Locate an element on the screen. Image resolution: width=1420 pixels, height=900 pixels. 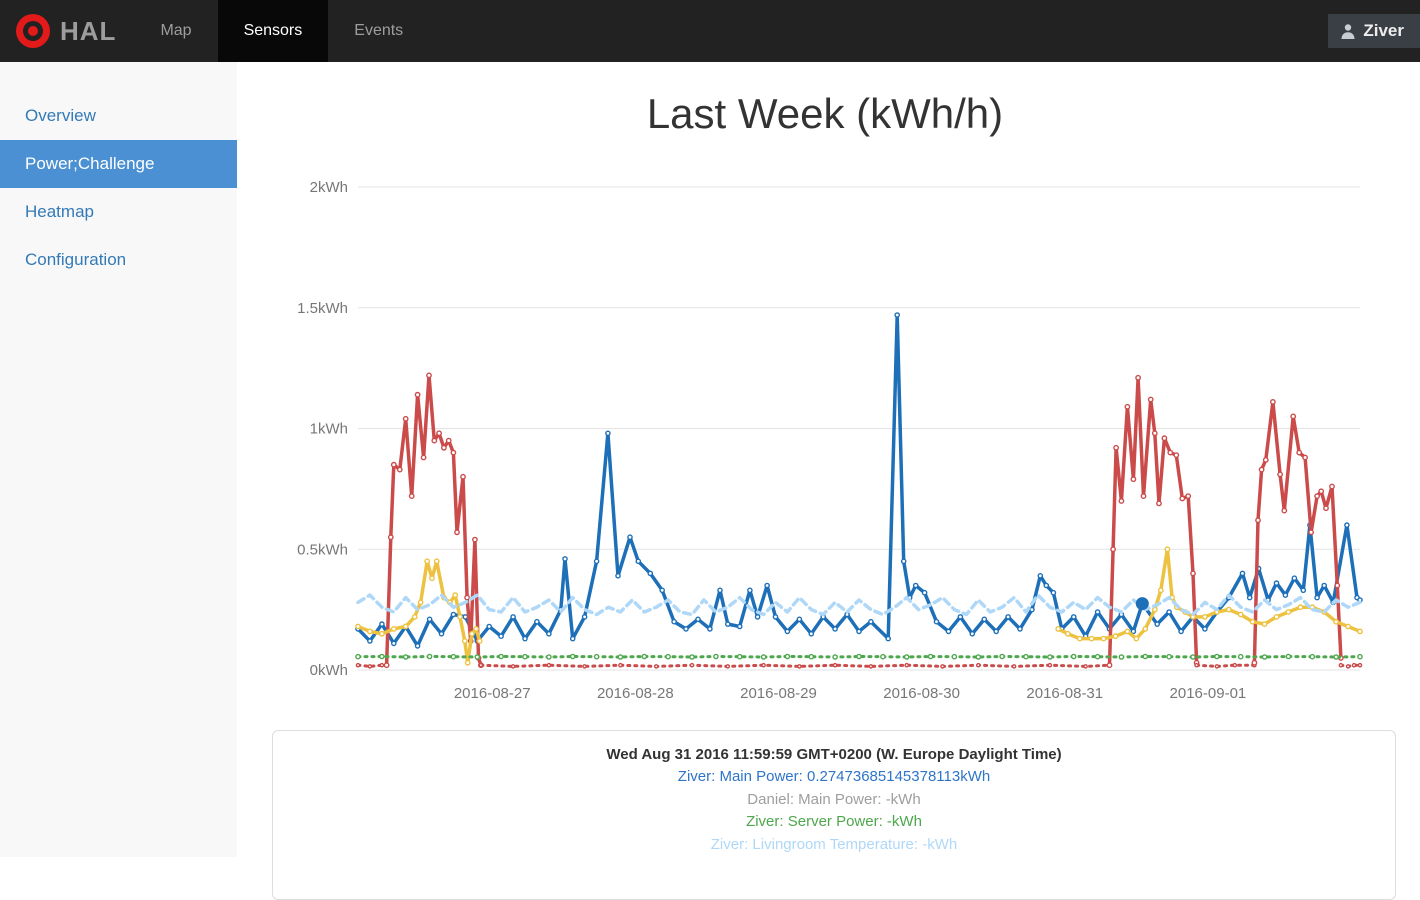
nav-item-events: Events is located at coordinates (379, 30).